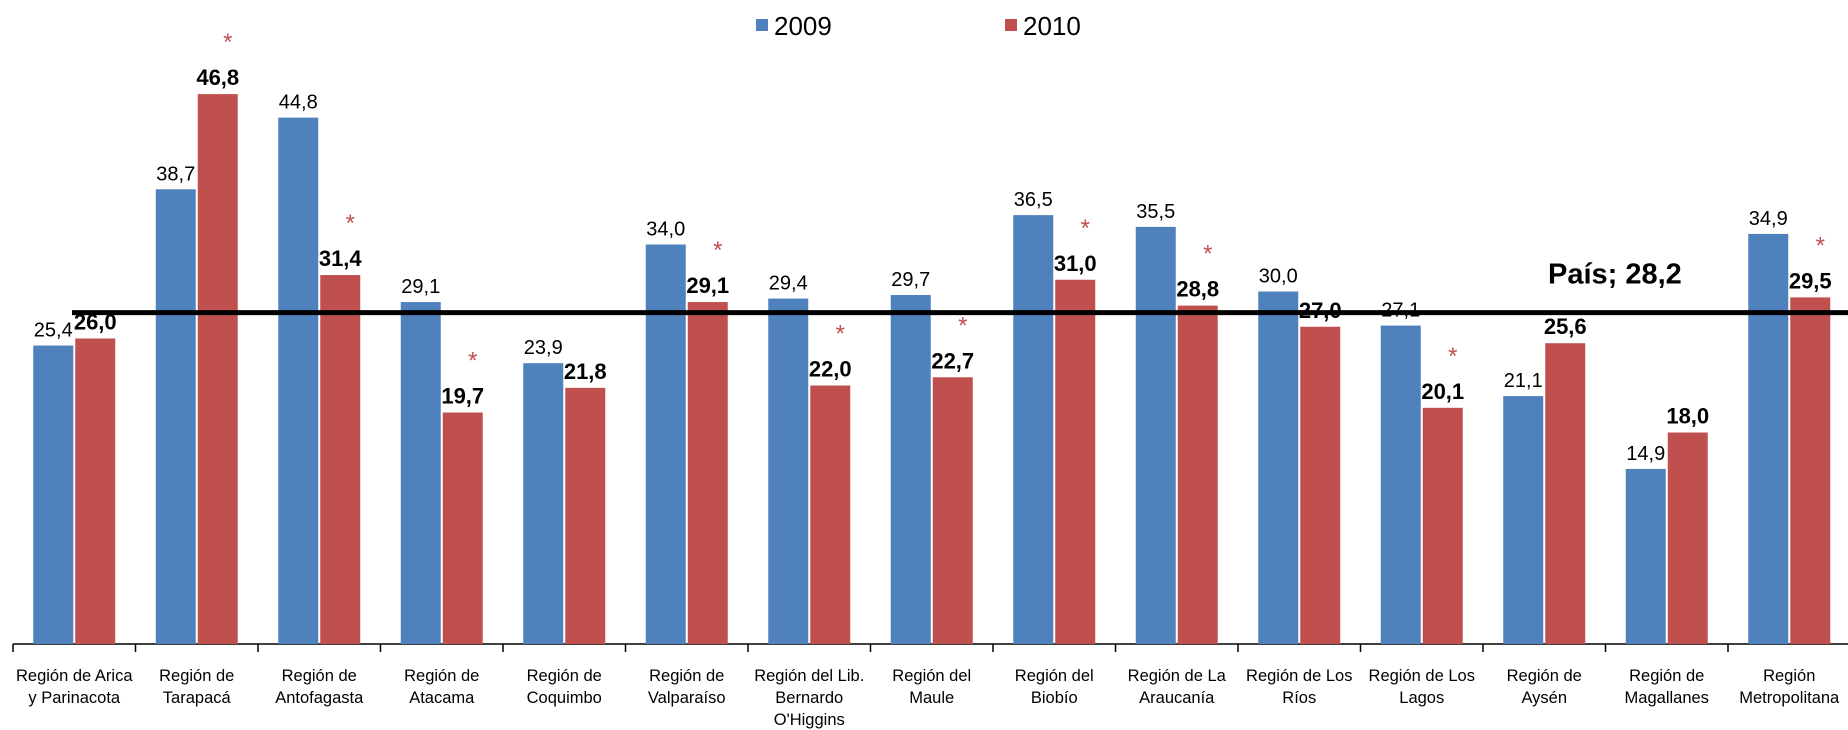 The height and width of the screenshot is (730, 1848). Describe the element at coordinates (1422, 687) in the screenshot. I see `category-label: Región de Los Lagos` at that location.